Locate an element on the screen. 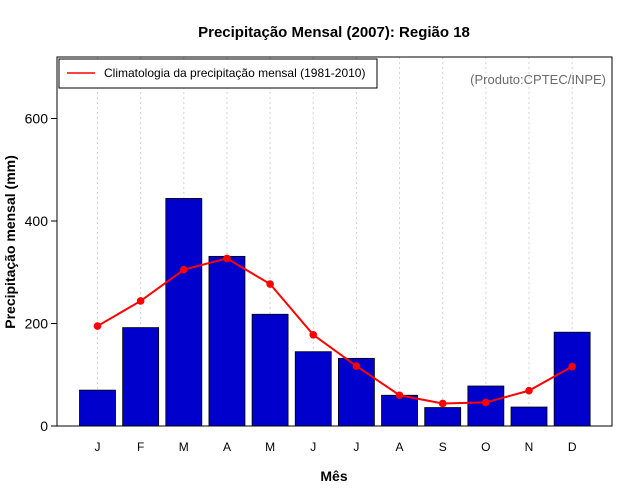 Image resolution: width=640 pixels, height=500 pixels. legend-box is located at coordinates (218, 73).